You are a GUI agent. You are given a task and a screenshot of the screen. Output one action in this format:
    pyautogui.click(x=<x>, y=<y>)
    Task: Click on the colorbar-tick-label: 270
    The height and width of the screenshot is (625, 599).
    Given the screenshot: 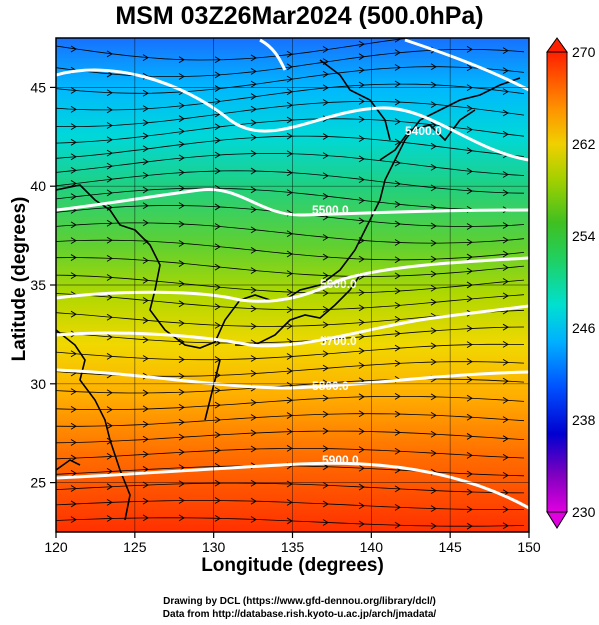 What is the action you would take?
    pyautogui.click(x=584, y=52)
    